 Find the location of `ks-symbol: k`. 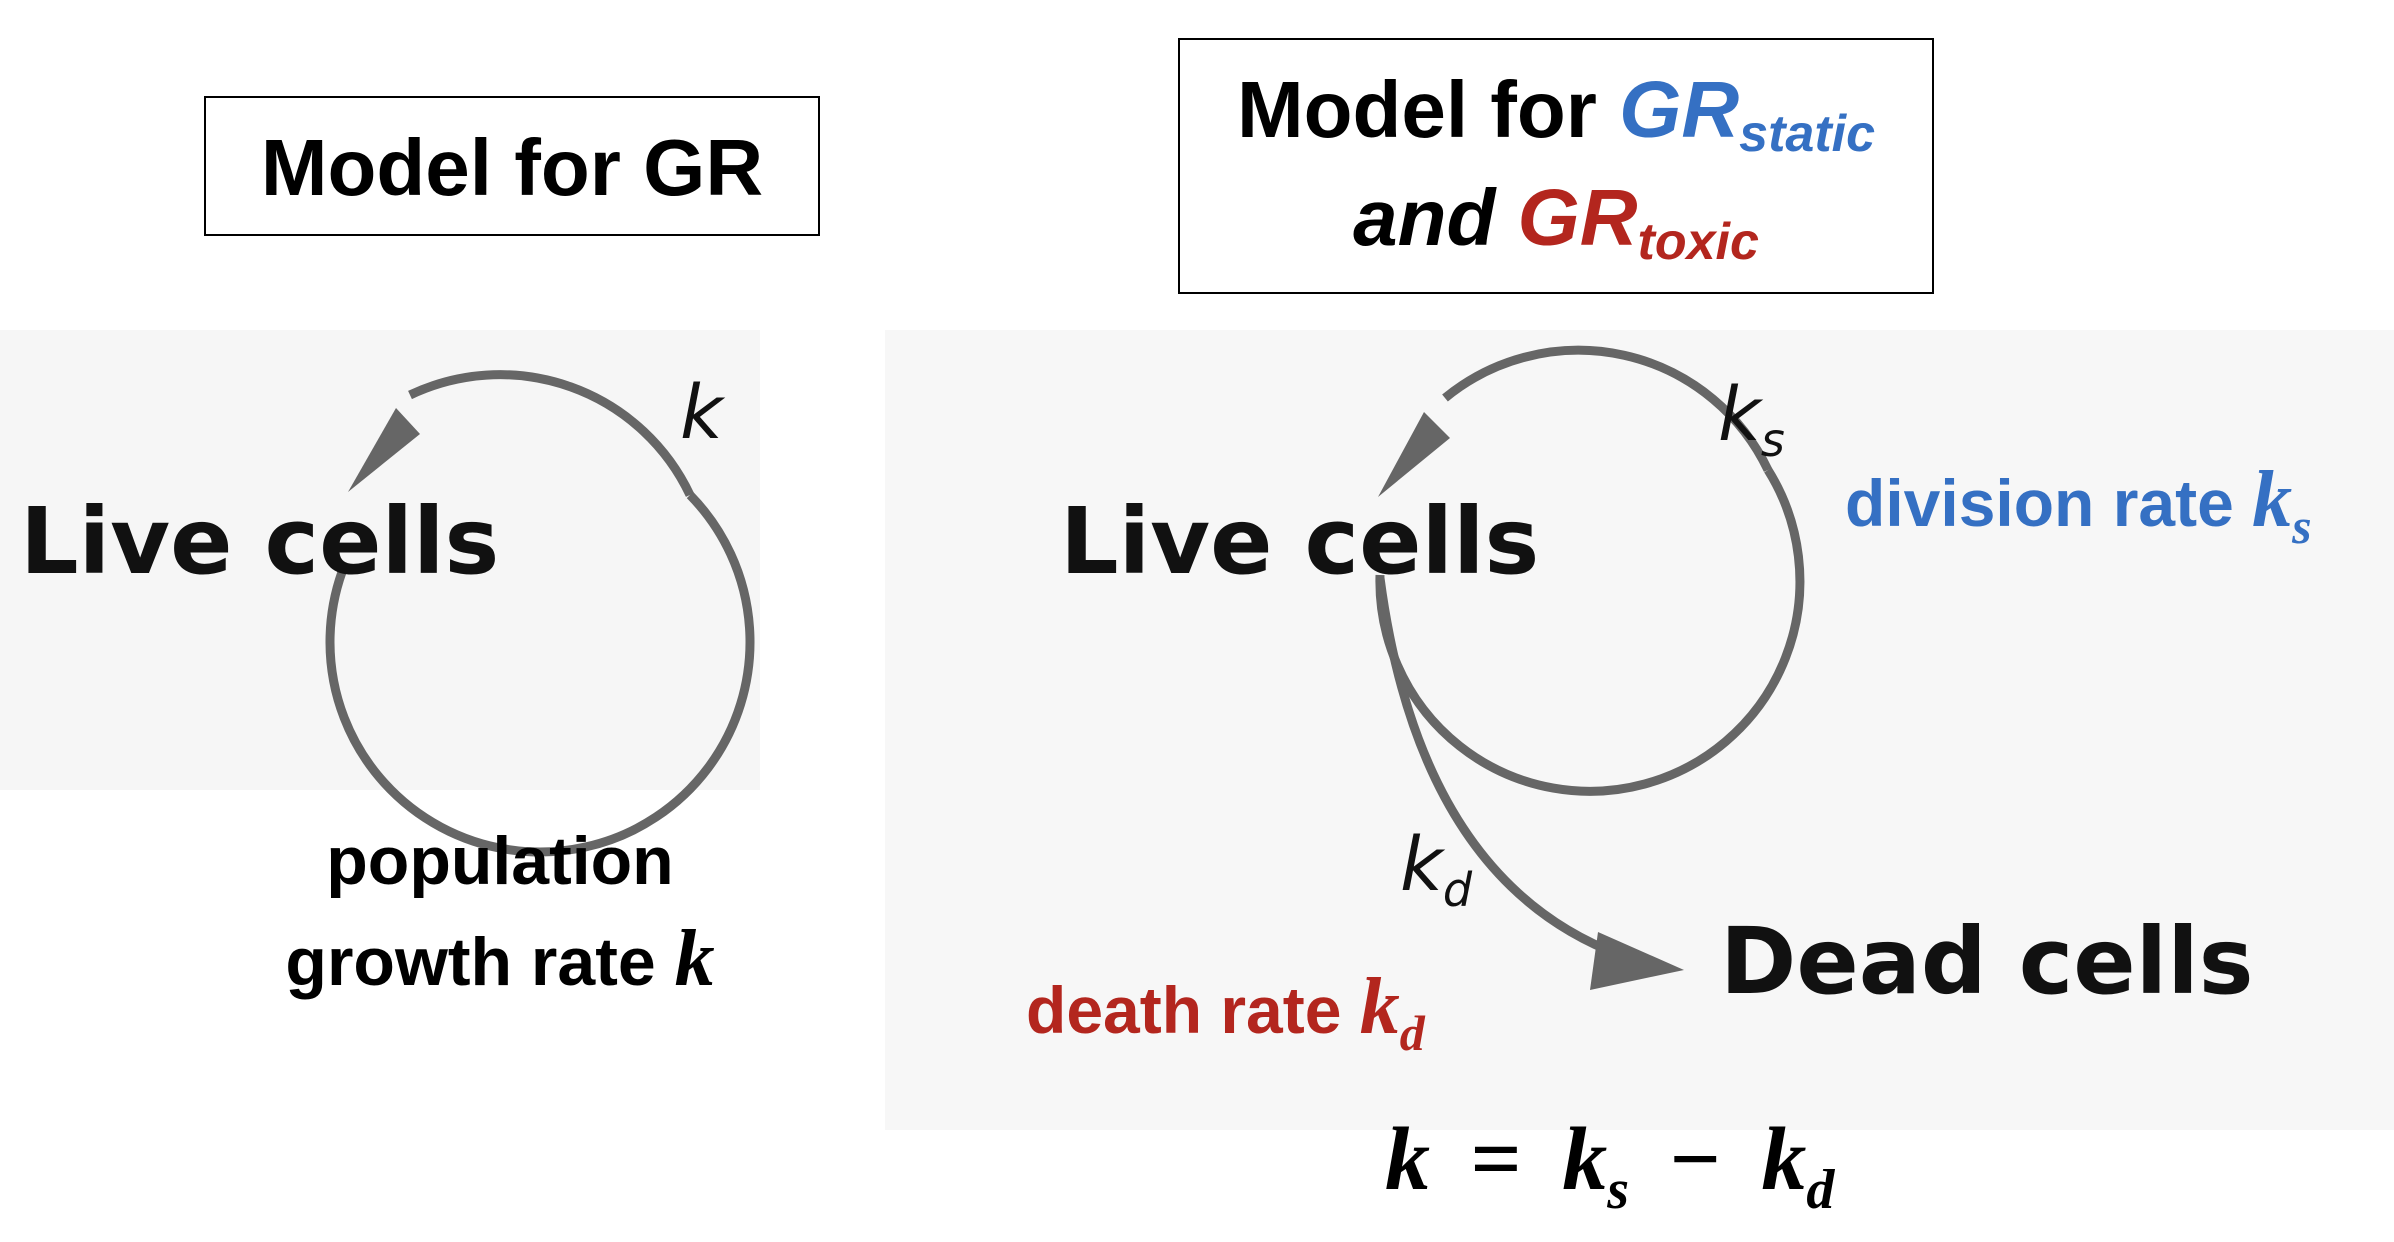

ks-symbol: k is located at coordinates (1739, 415).